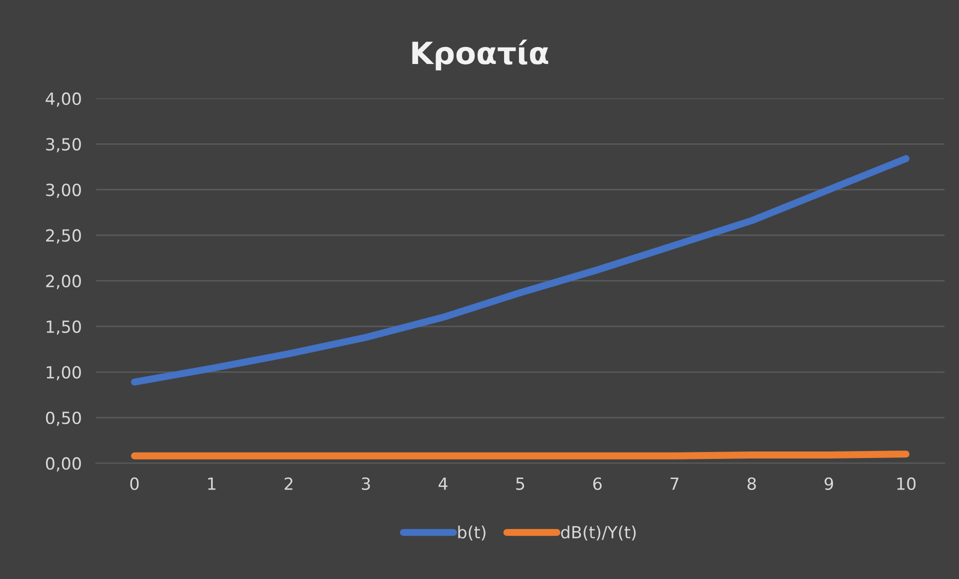 The width and height of the screenshot is (959, 579). What do you see at coordinates (752, 483) in the screenshot?
I see `x-tick-label: 8` at bounding box center [752, 483].